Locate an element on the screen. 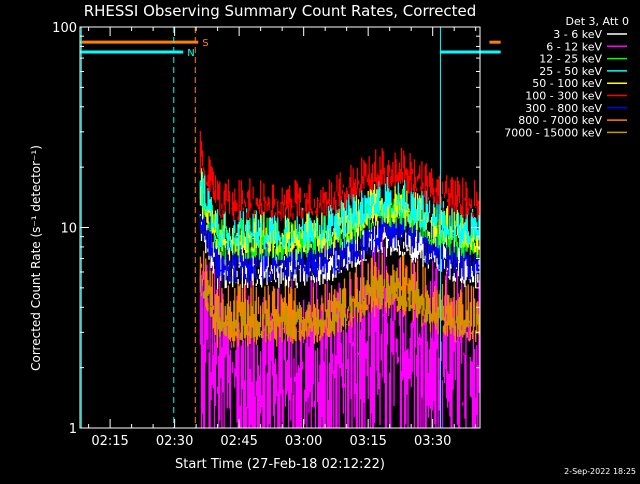  series-3-group is located at coordinates (339, 211).